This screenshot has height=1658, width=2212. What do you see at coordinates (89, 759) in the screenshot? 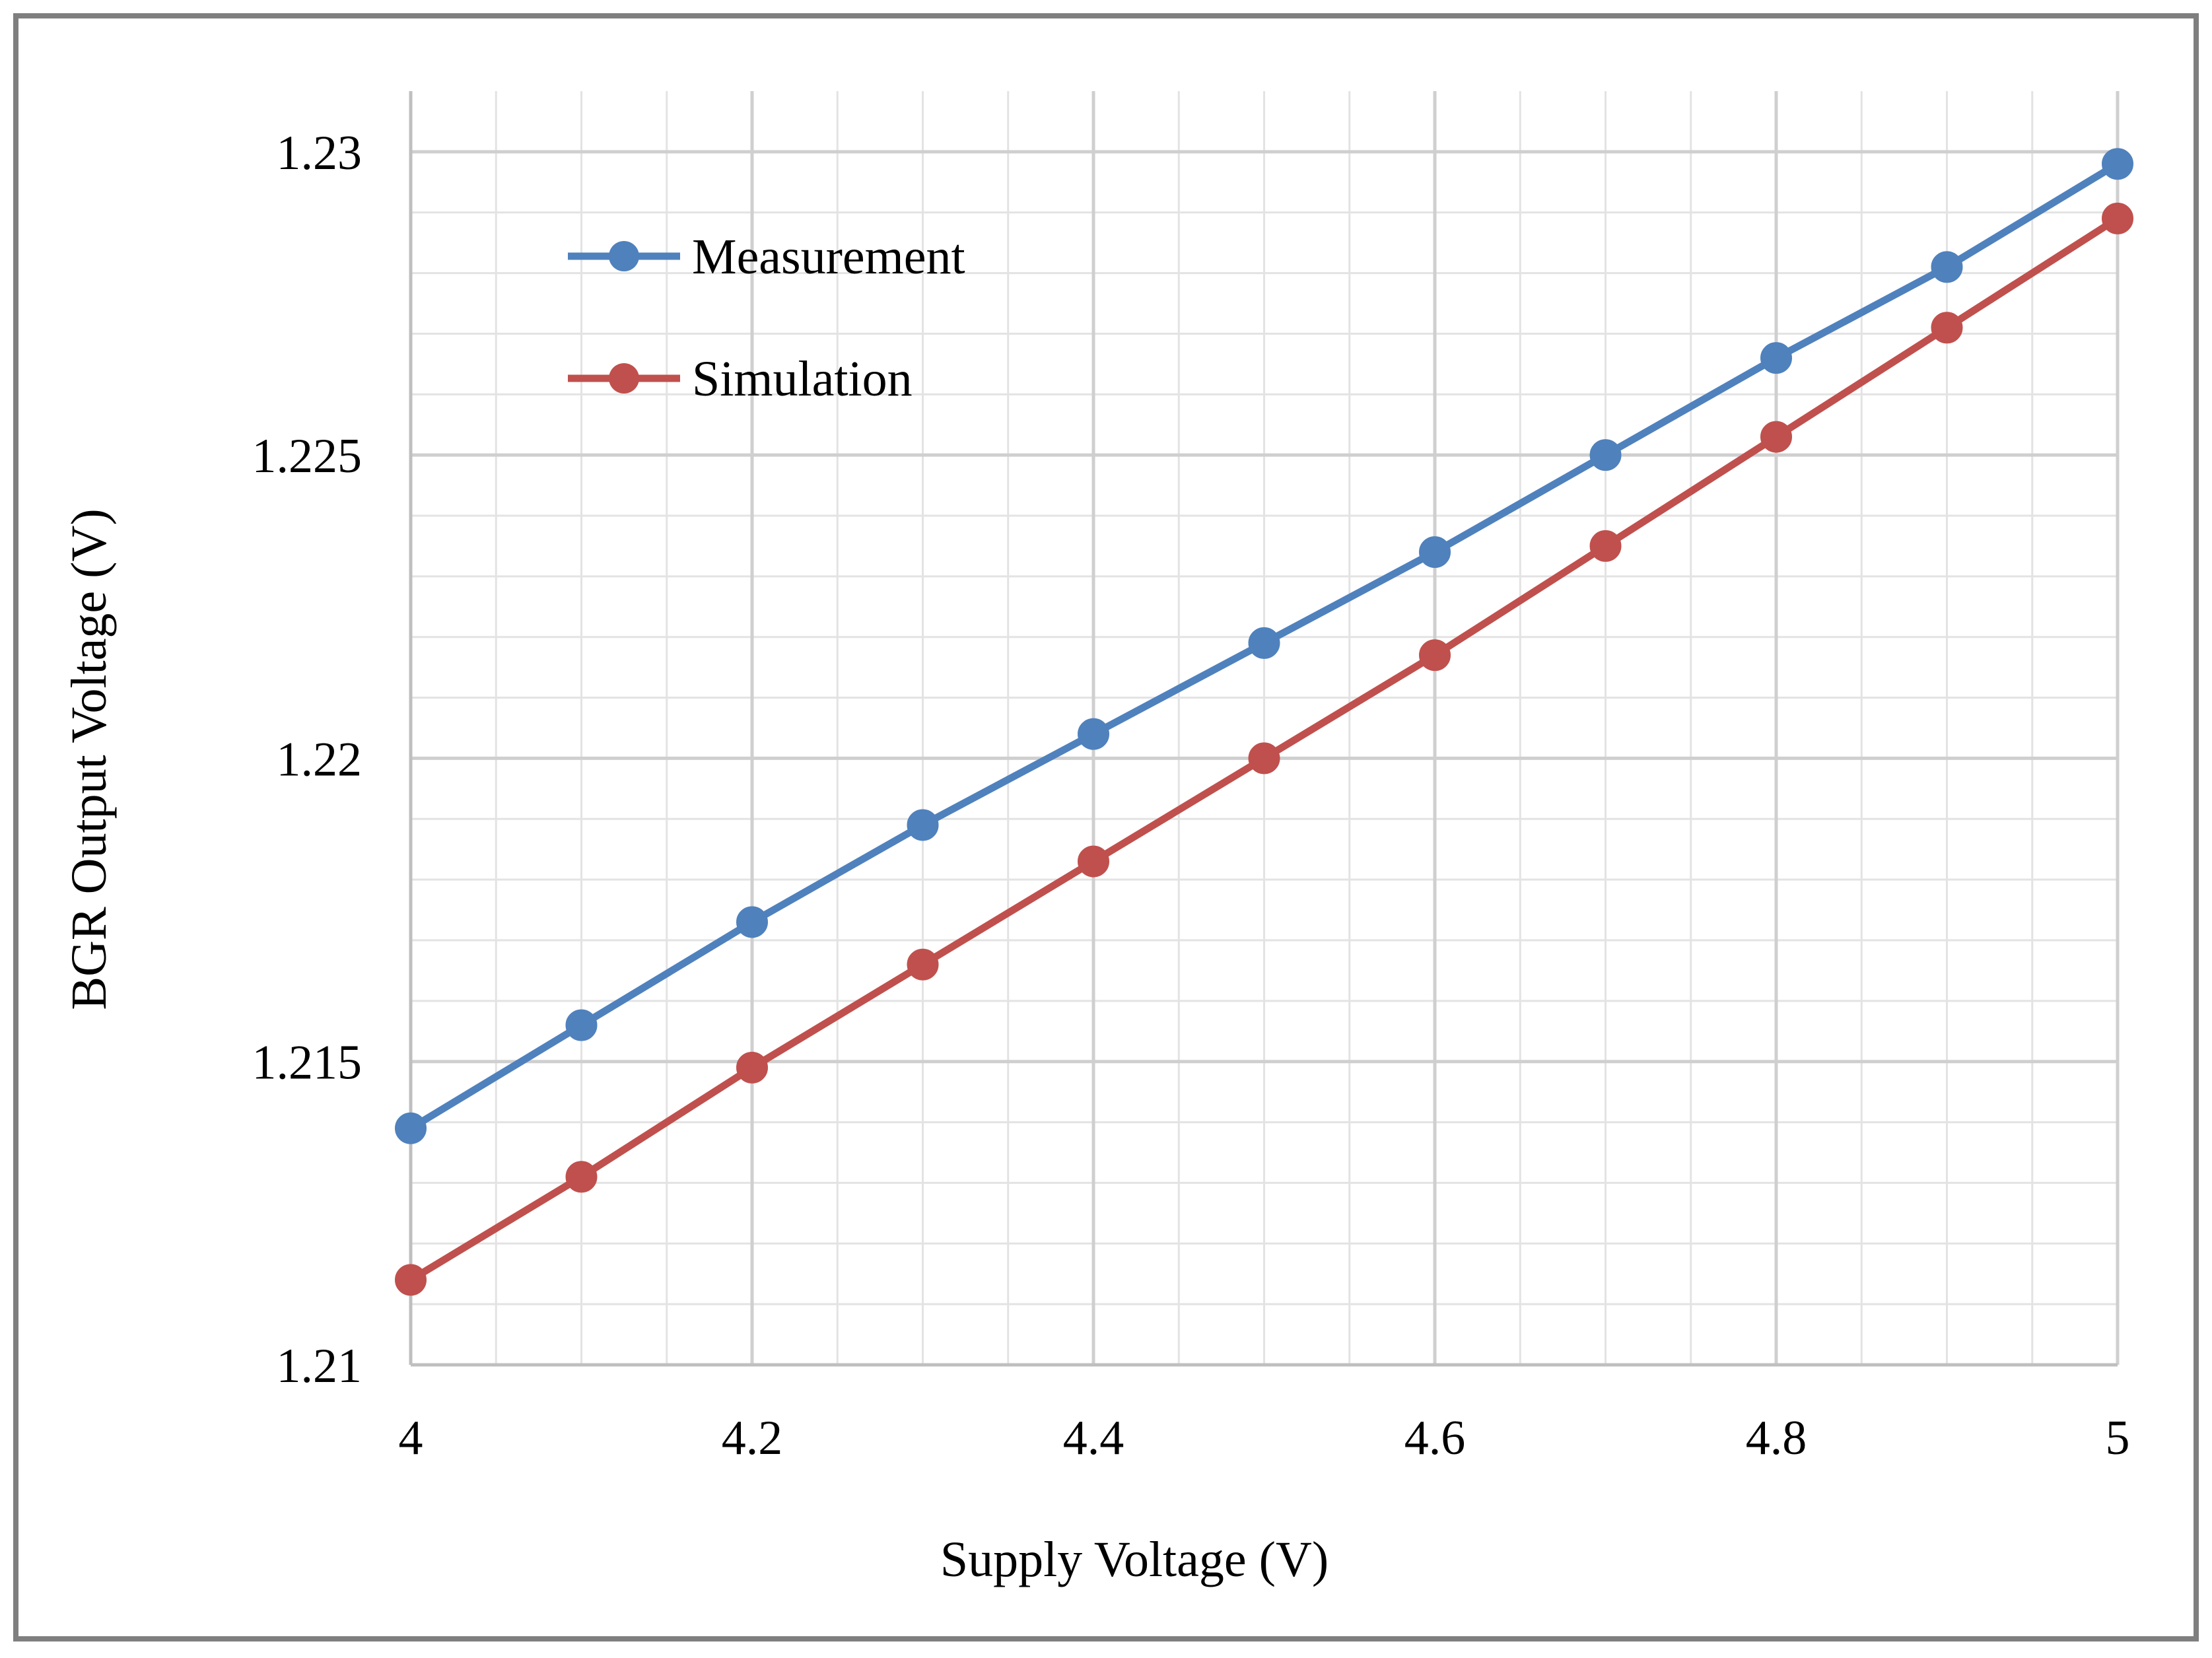
I see `y-axis-title: BGR Output Voltage (V)` at bounding box center [89, 759].